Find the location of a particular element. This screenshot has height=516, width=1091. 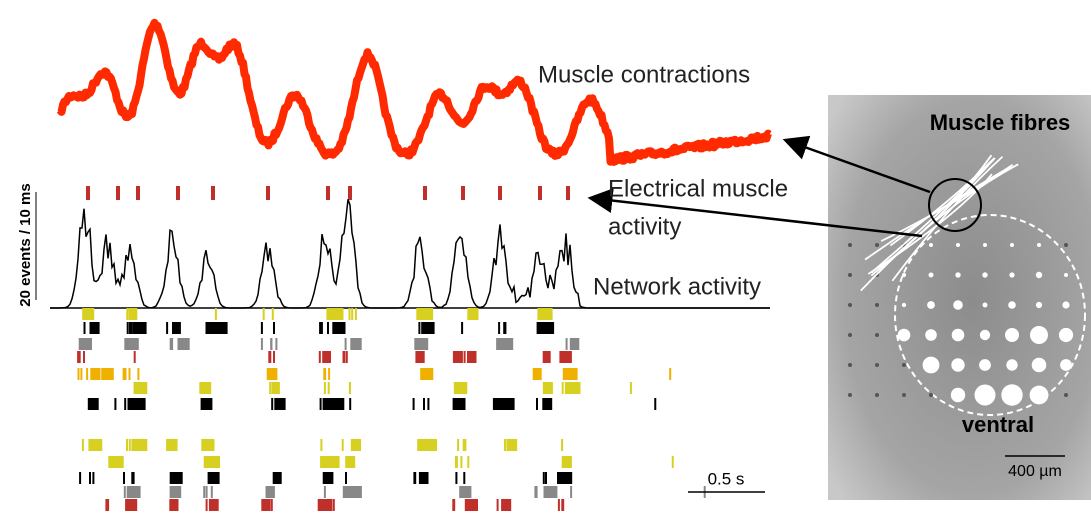

photo-label: ventral is located at coordinates (998, 424).